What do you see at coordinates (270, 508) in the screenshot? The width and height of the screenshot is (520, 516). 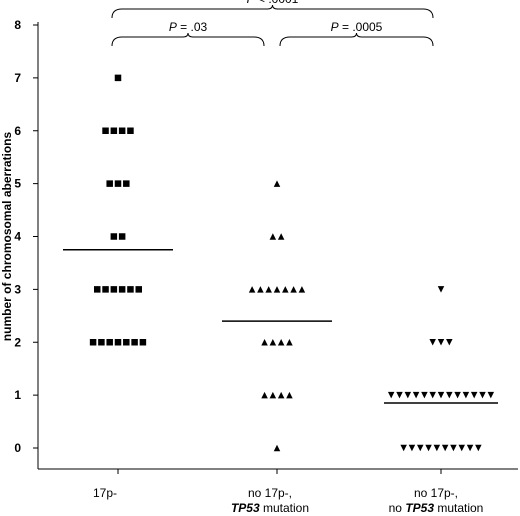 I see `x-category-label-line: TP53 mutation` at bounding box center [270, 508].